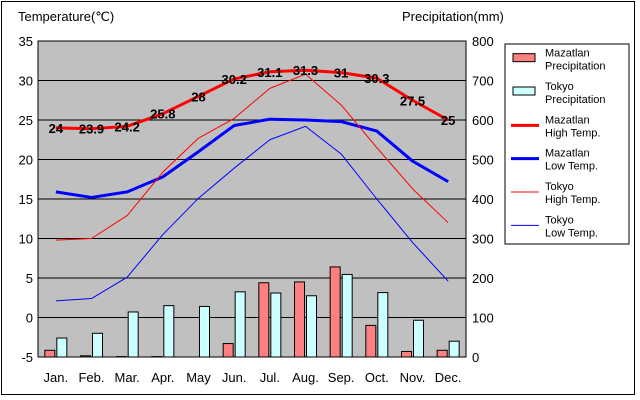 The height and width of the screenshot is (400, 640). Describe the element at coordinates (483, 160) in the screenshot. I see `right-tick-label: 500` at that location.